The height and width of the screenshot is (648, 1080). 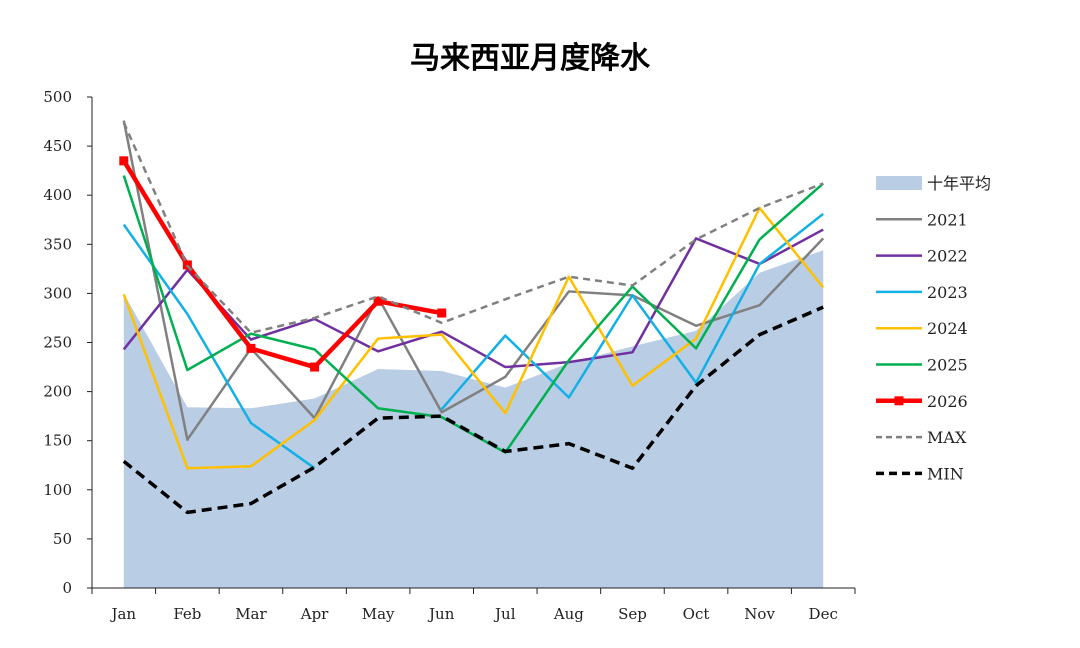 What do you see at coordinates (67, 588) in the screenshot?
I see `y-tick-label: 0` at bounding box center [67, 588].